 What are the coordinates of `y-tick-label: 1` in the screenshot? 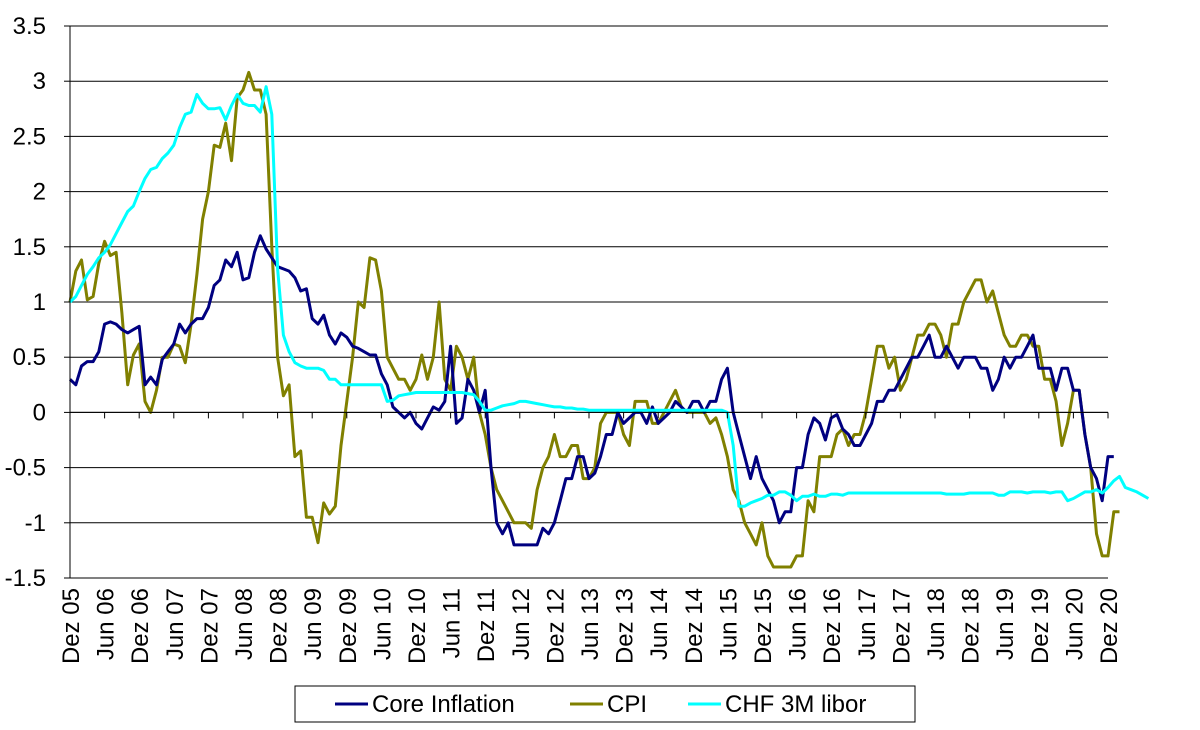 It's located at (39, 302).